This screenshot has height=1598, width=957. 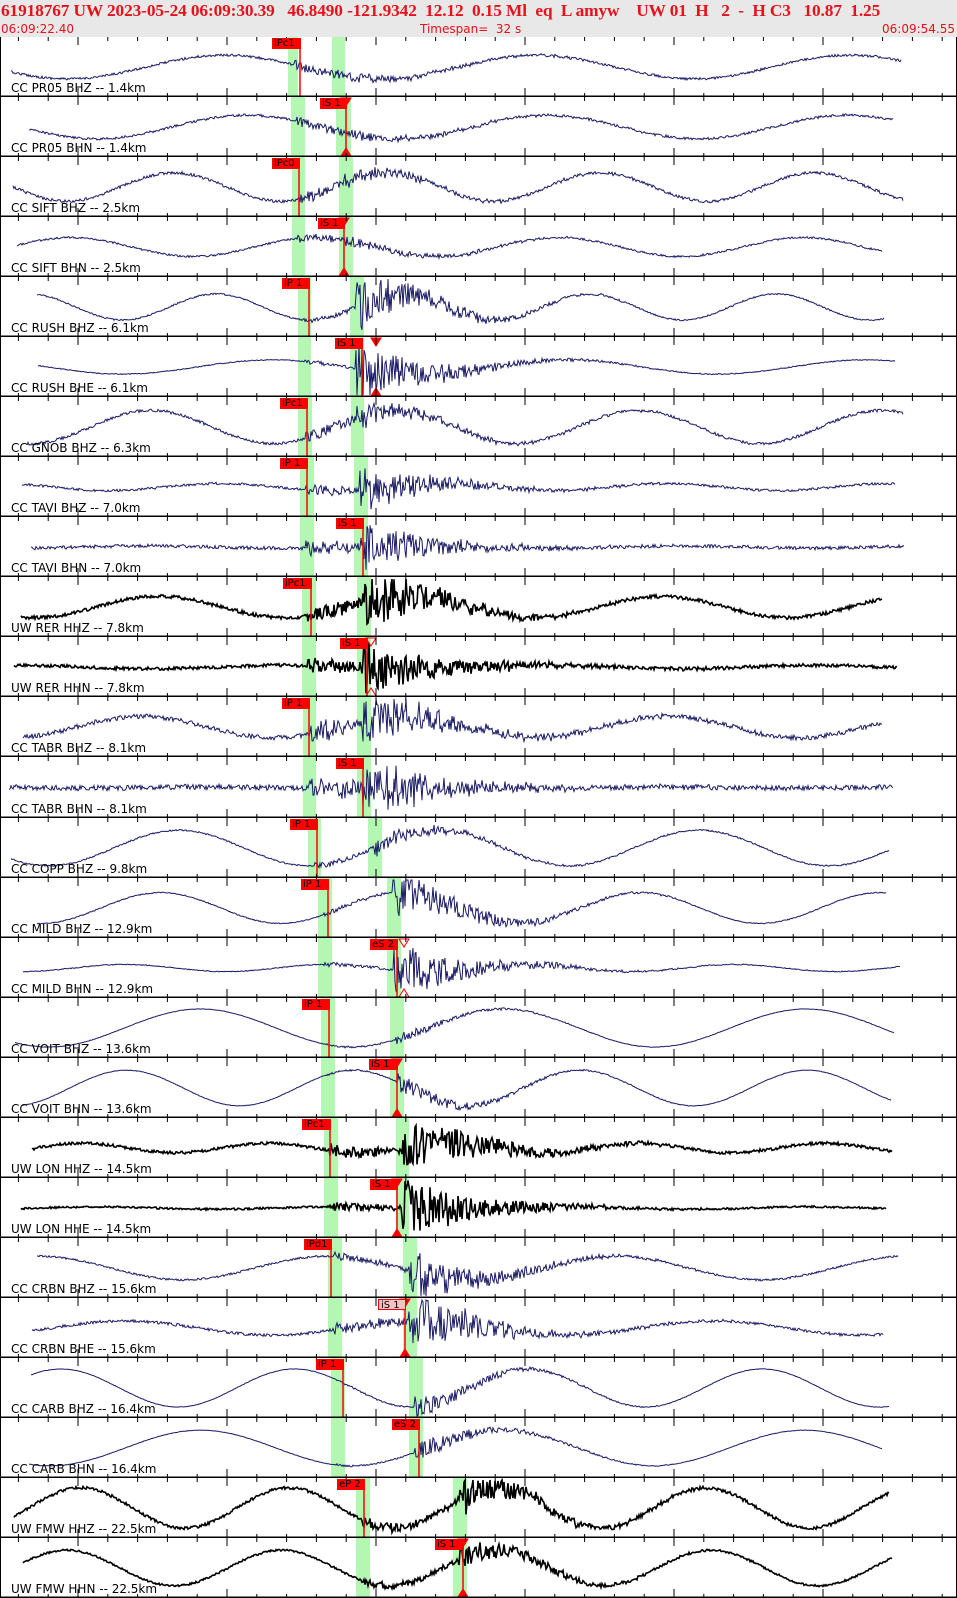 I want to click on trace-row: iP 1 CC MILD BHZ -- 12.9km, so click(x=478, y=908).